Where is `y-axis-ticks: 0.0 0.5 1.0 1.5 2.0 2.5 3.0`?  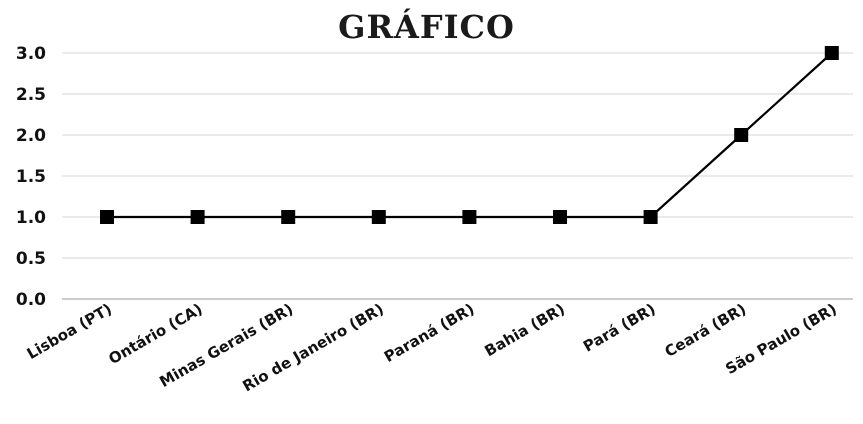
y-axis-ticks: 0.0 0.5 1.0 1.5 2.0 2.5 3.0 is located at coordinates (31, 177).